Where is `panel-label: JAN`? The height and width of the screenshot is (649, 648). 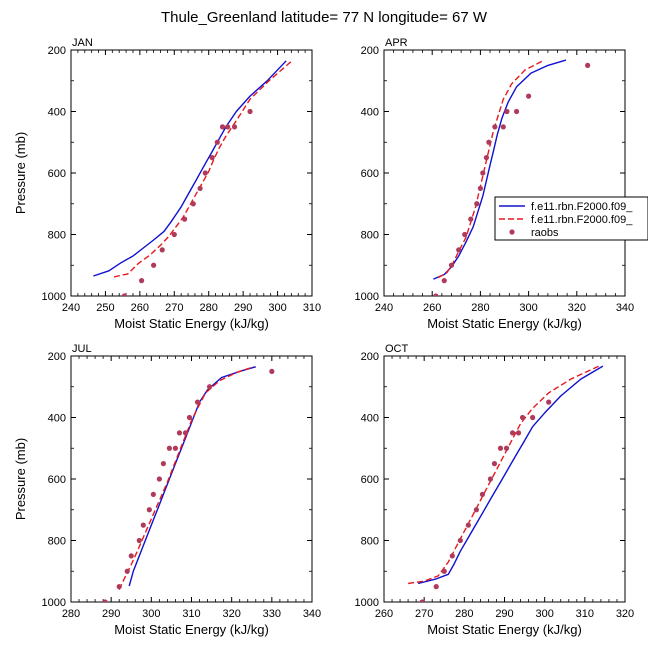 panel-label: JAN is located at coordinates (82, 43).